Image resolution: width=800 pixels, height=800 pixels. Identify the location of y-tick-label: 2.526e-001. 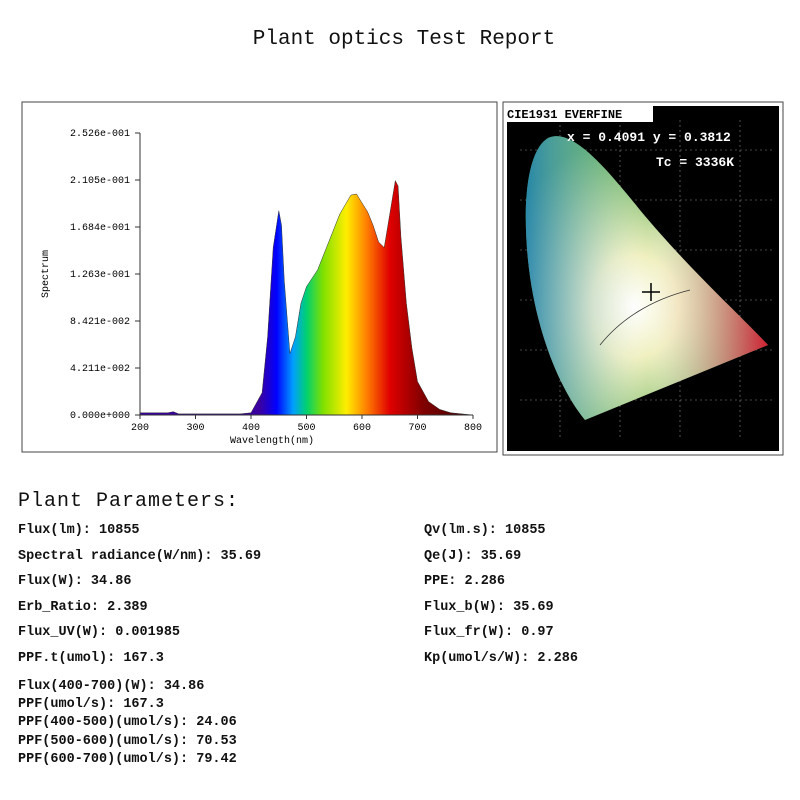
(100, 134).